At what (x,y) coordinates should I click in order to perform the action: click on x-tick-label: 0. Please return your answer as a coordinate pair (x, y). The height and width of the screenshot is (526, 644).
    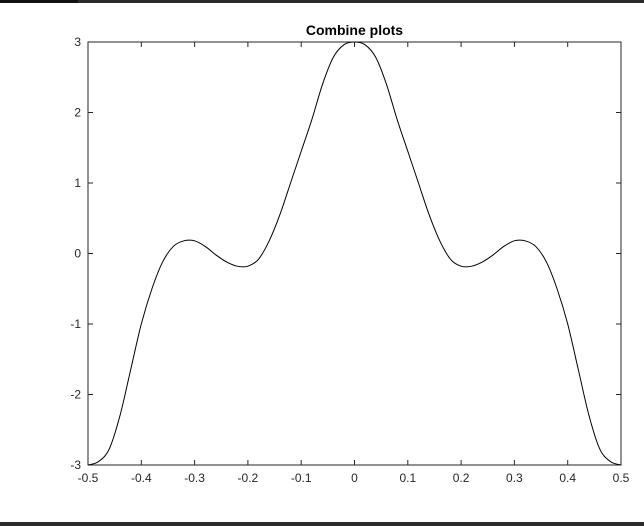
    Looking at the image, I should click on (354, 478).